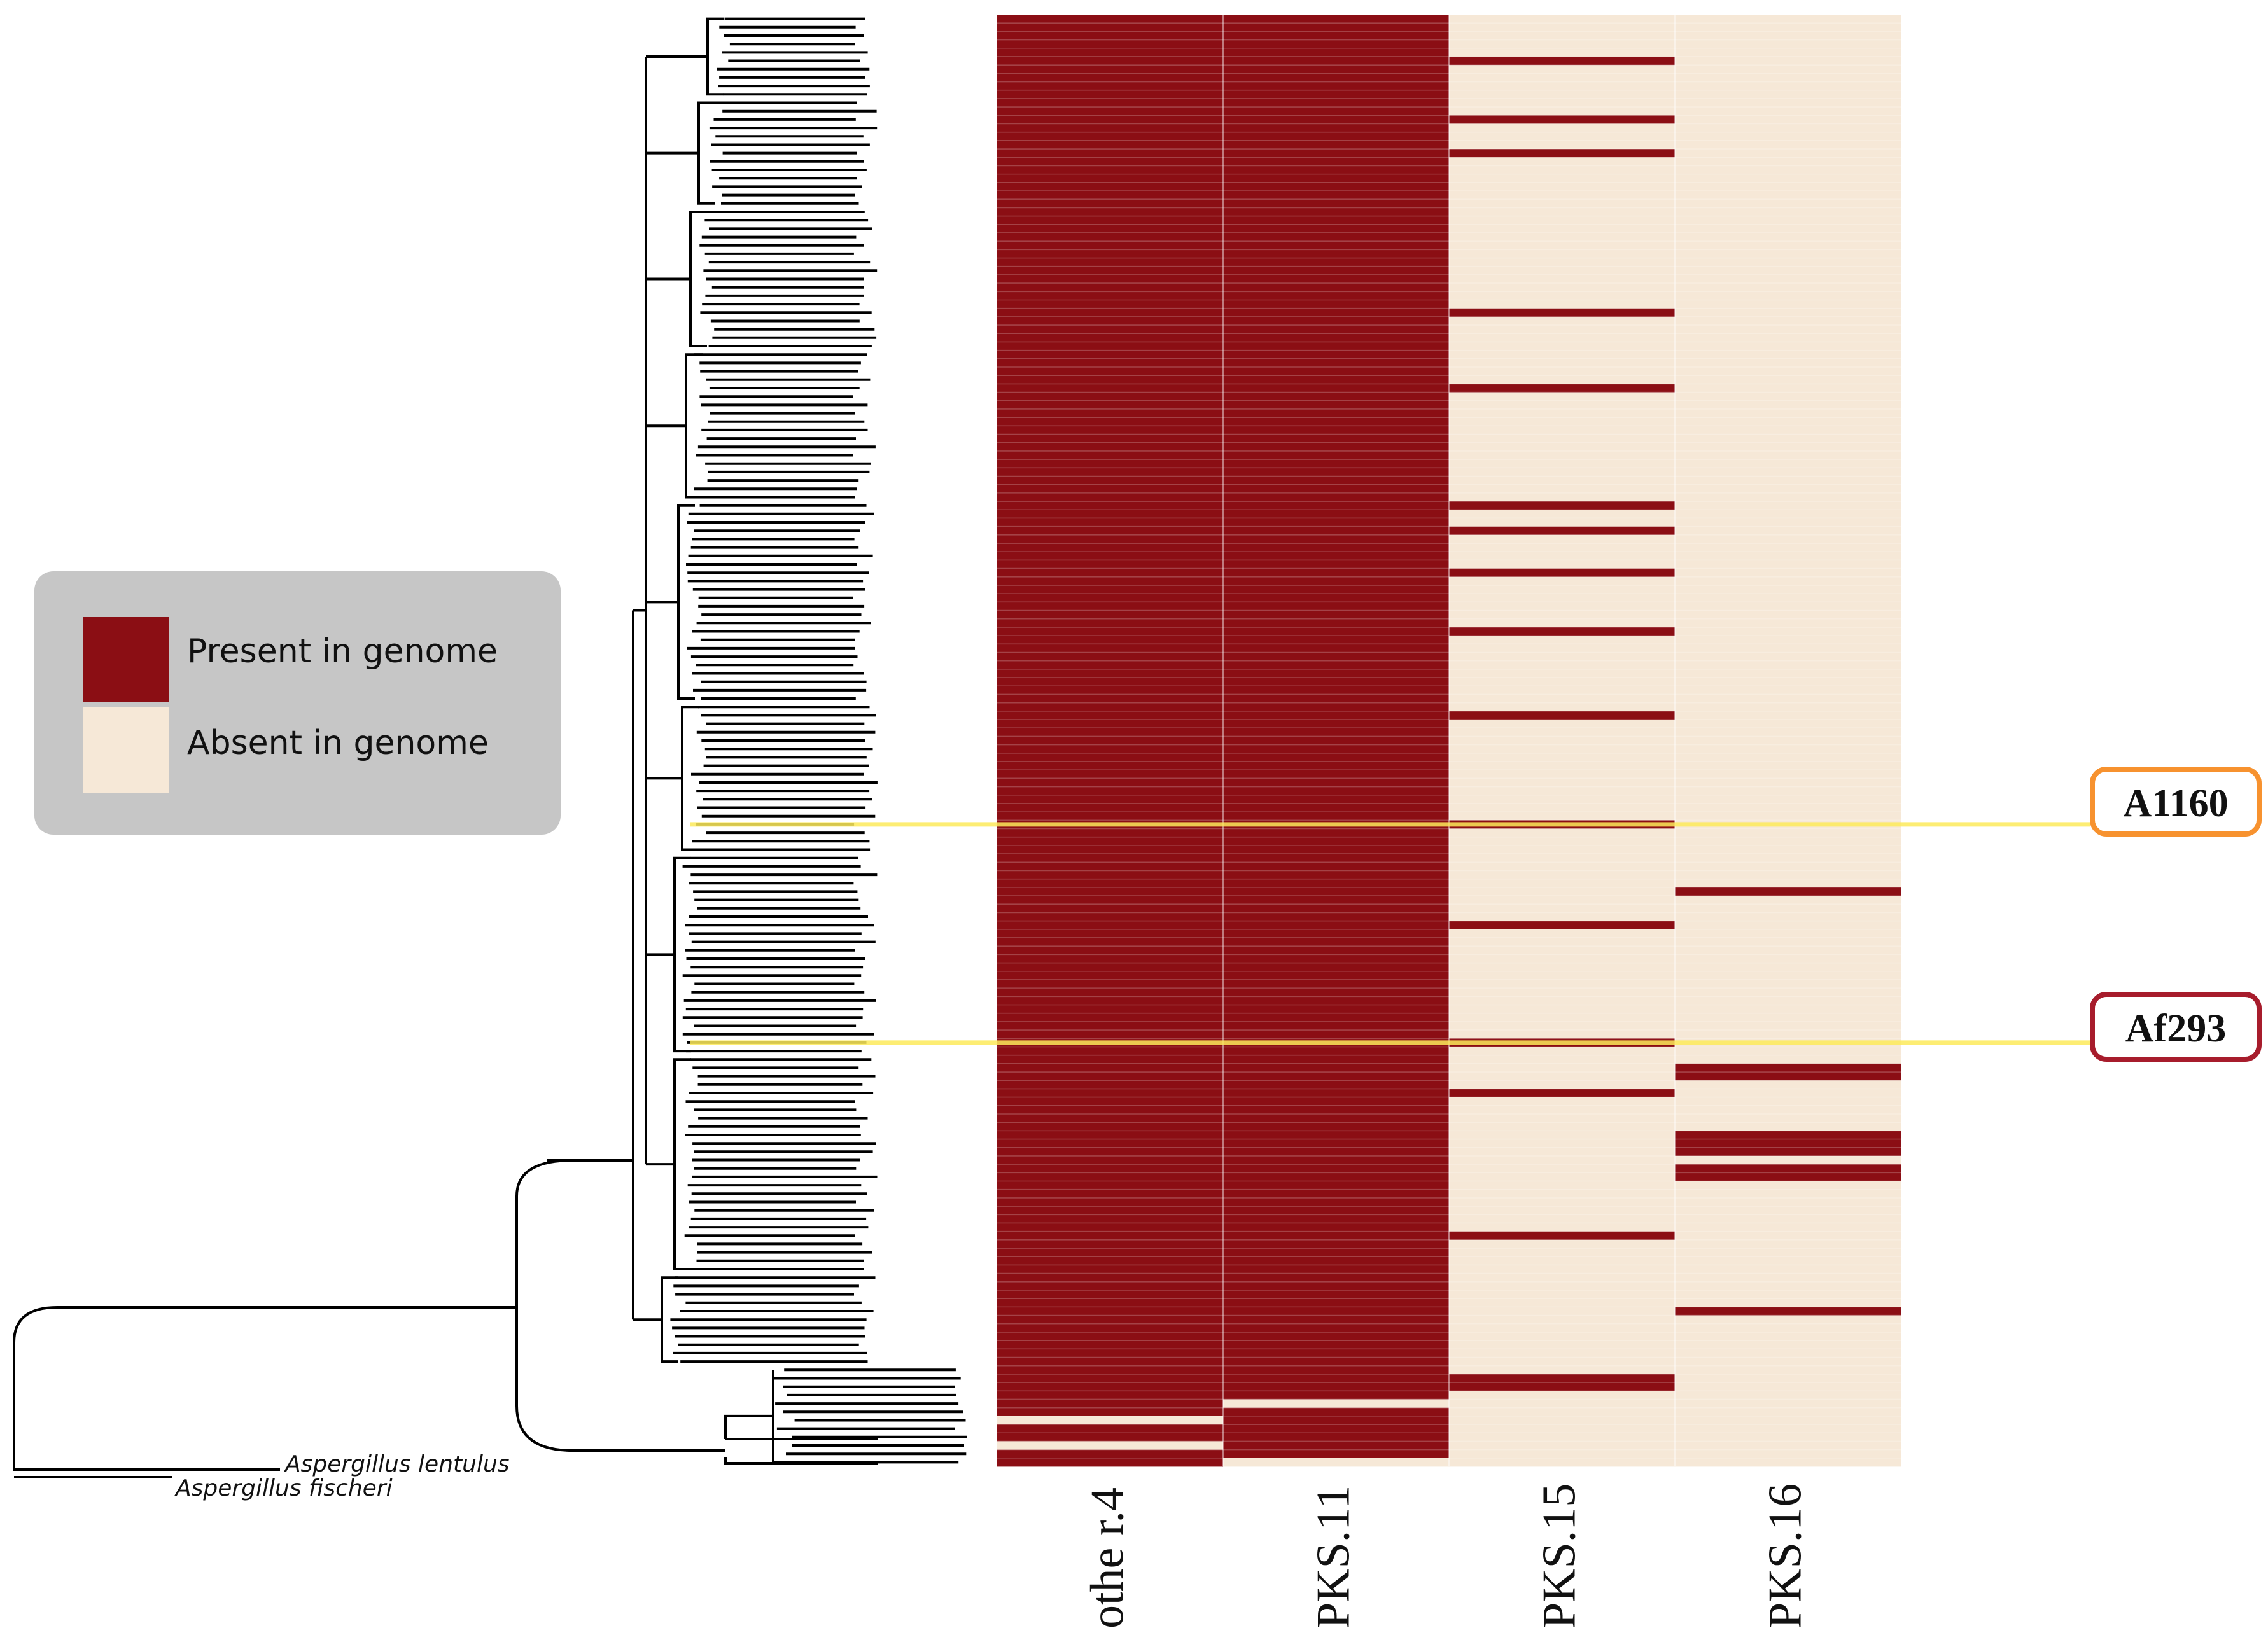  Describe the element at coordinates (801, 1461) in the screenshot. I see `tree-branch` at that location.